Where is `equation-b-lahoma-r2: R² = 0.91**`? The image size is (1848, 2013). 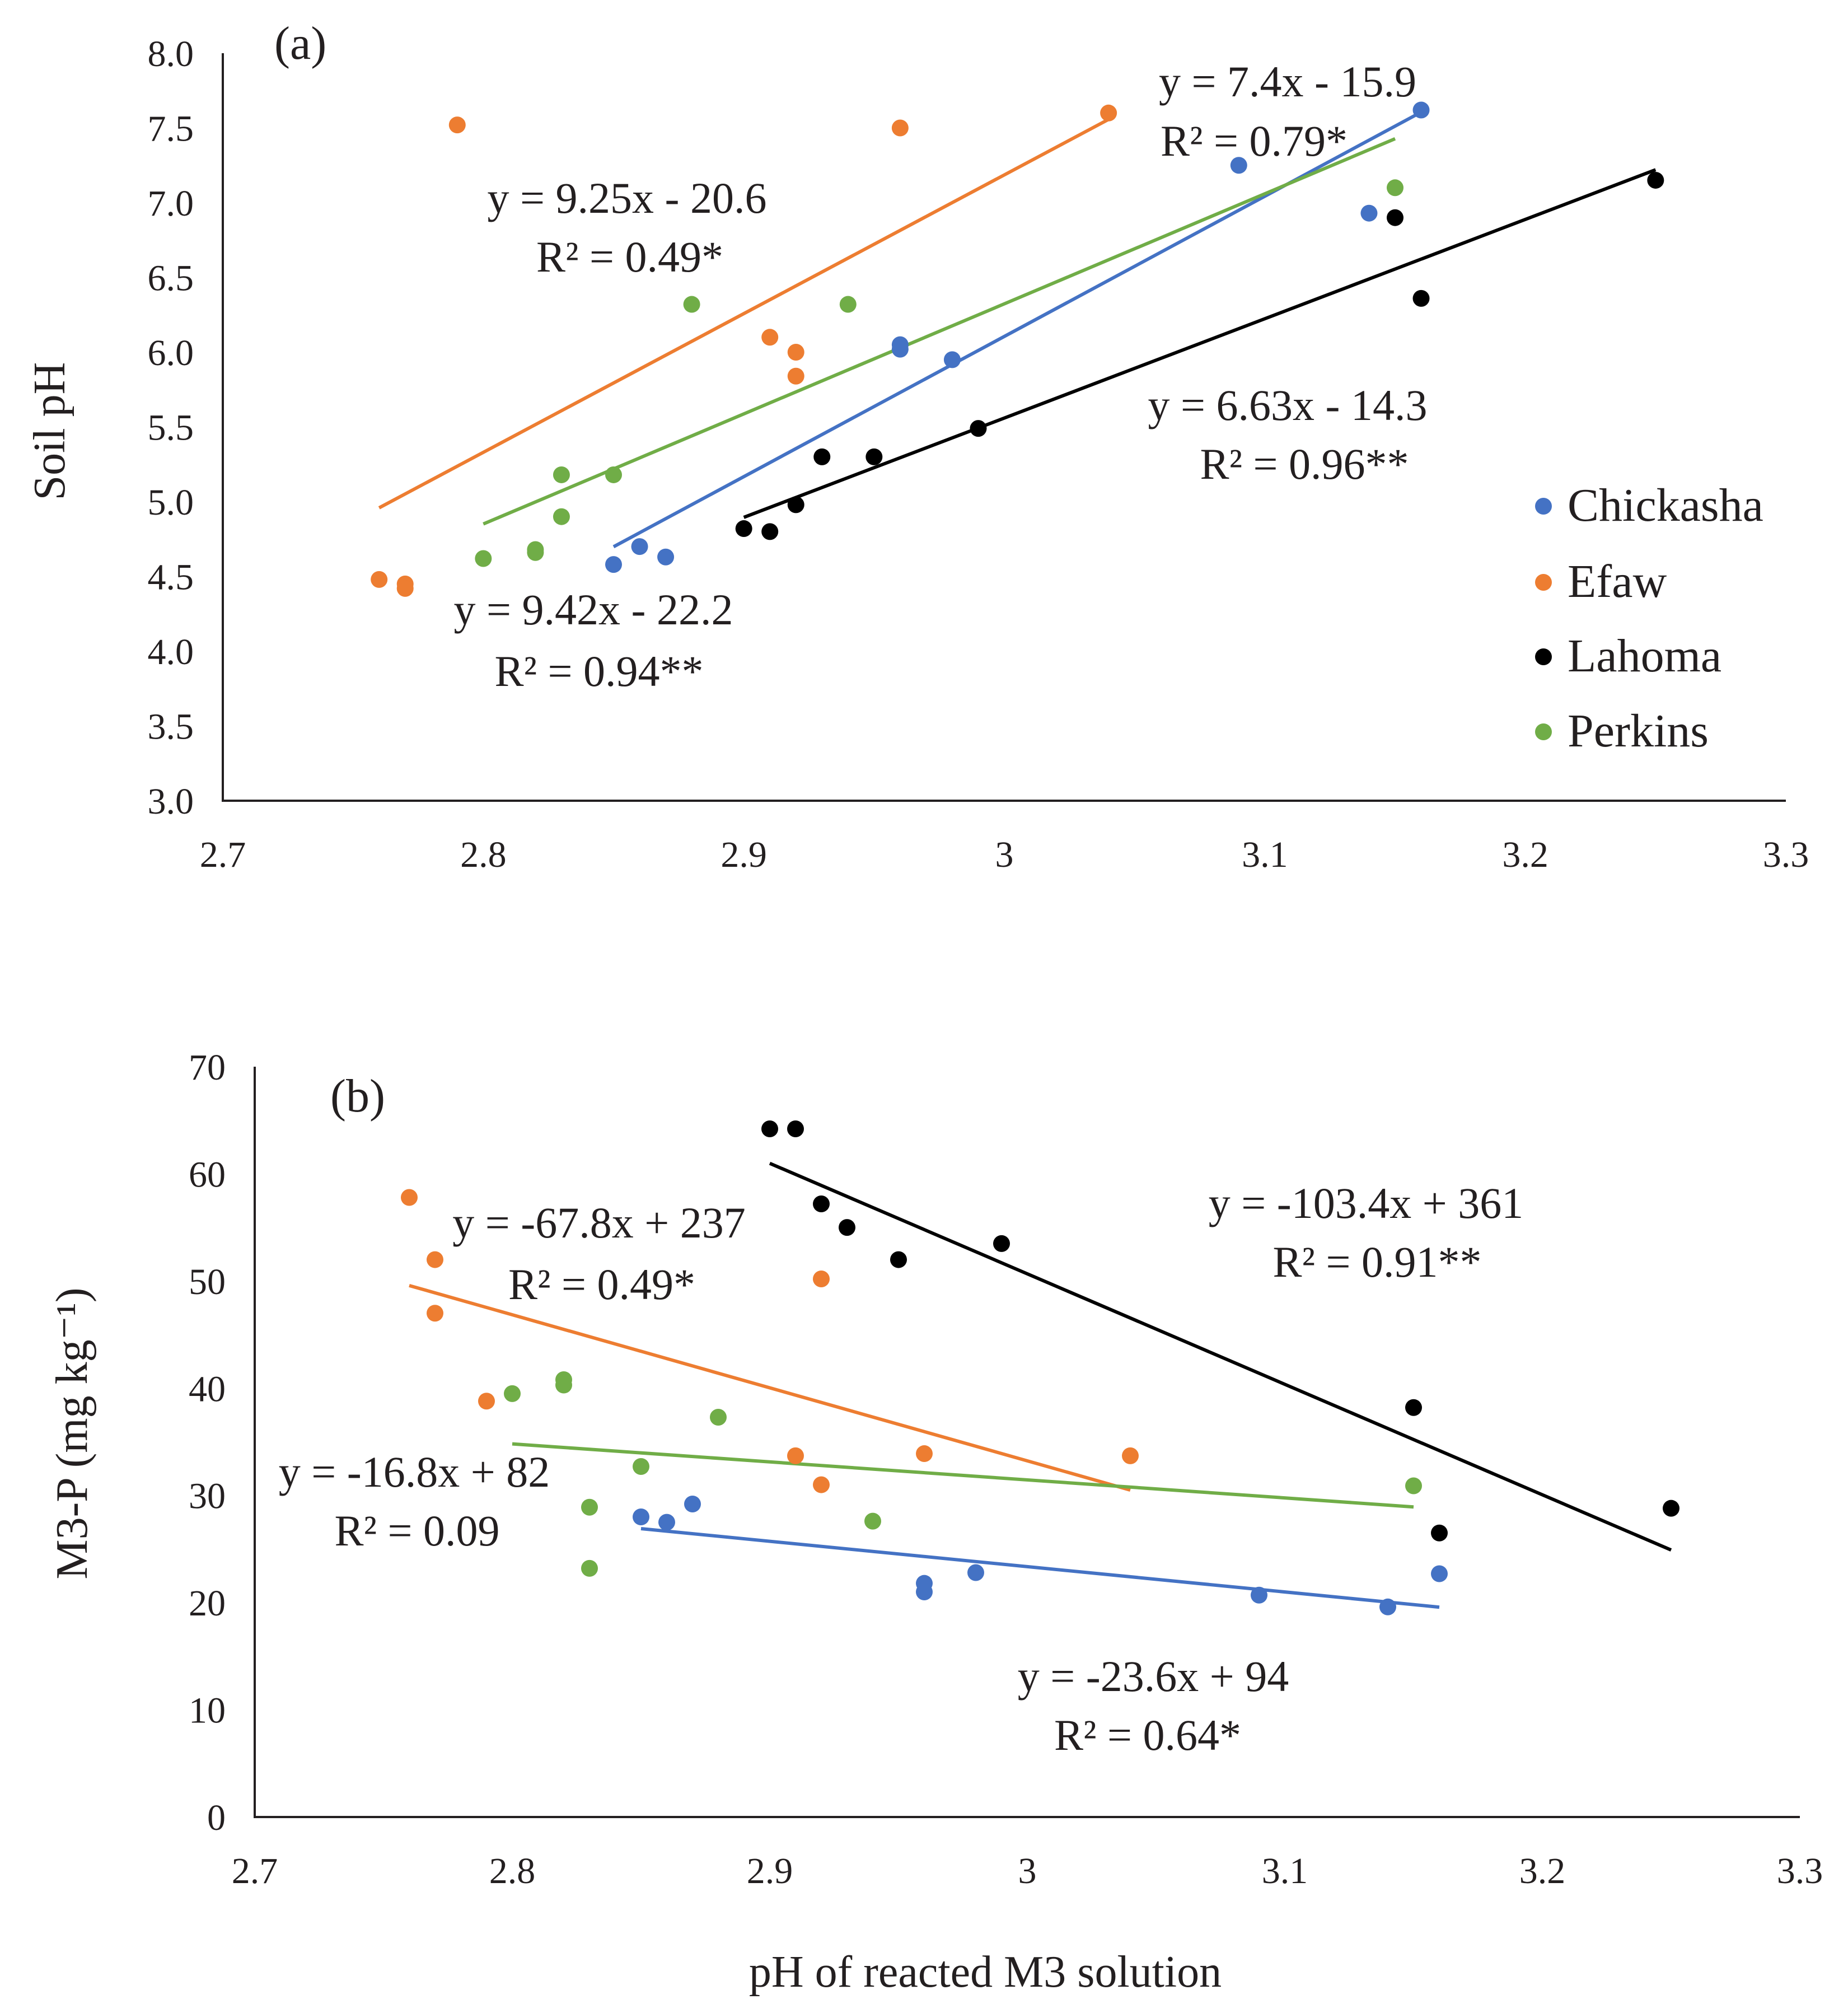 equation-b-lahoma-r2: R² = 0.91** is located at coordinates (1377, 1261).